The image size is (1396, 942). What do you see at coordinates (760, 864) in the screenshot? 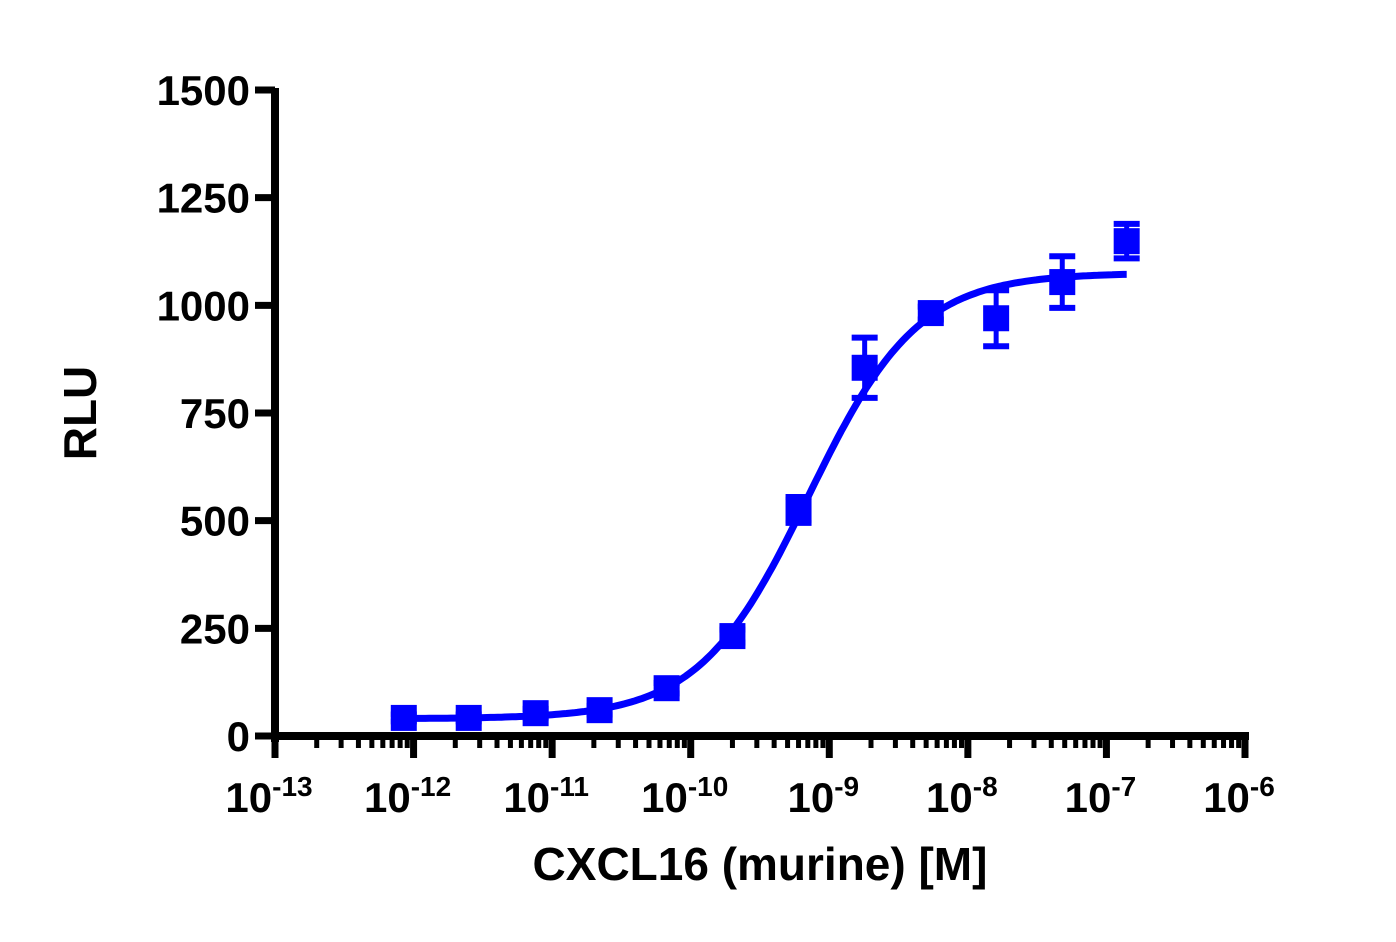
I see `x-axis-title: CXCL16 (murine) [M]` at bounding box center [760, 864].